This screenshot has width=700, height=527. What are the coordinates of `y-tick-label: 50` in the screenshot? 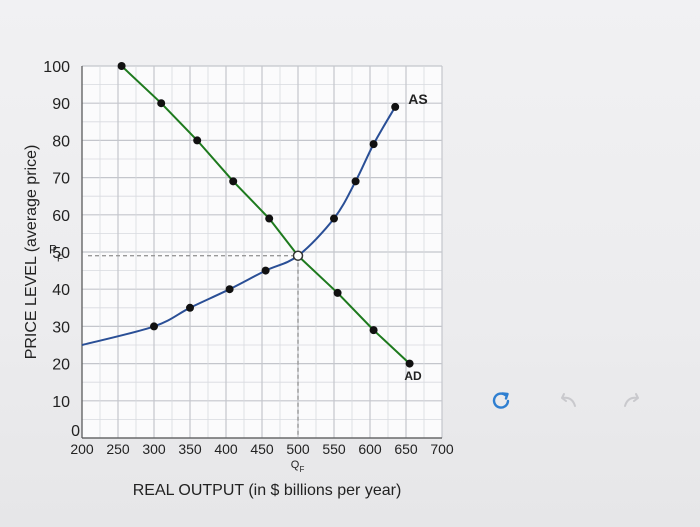 It's located at (61, 253).